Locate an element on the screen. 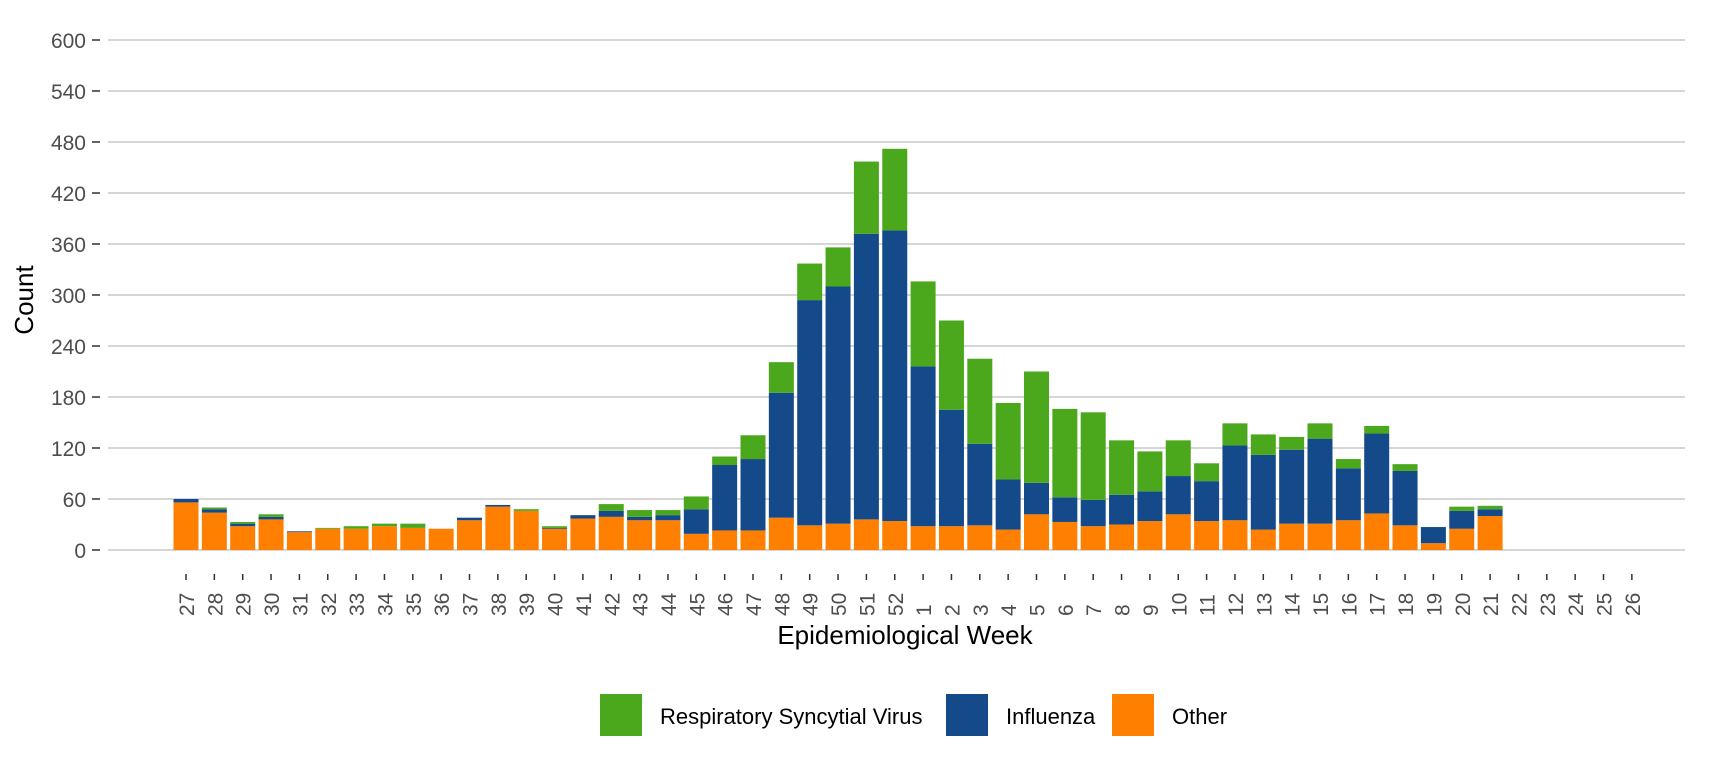  x-tick-label: 22 is located at coordinates (1519, 604).